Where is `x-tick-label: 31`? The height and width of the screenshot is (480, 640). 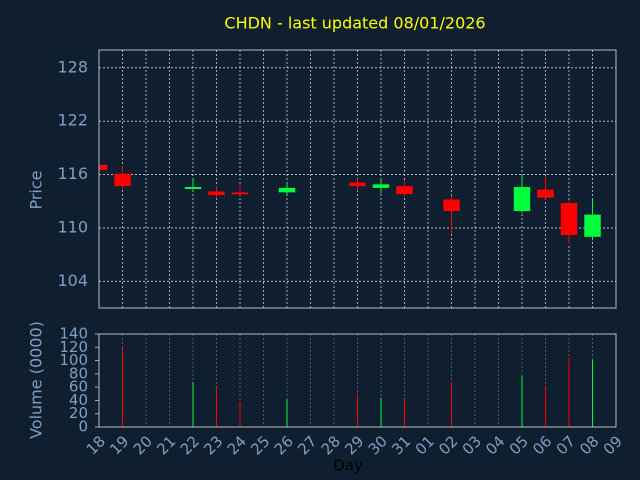 x-tick-label: 31 is located at coordinates (401, 445).